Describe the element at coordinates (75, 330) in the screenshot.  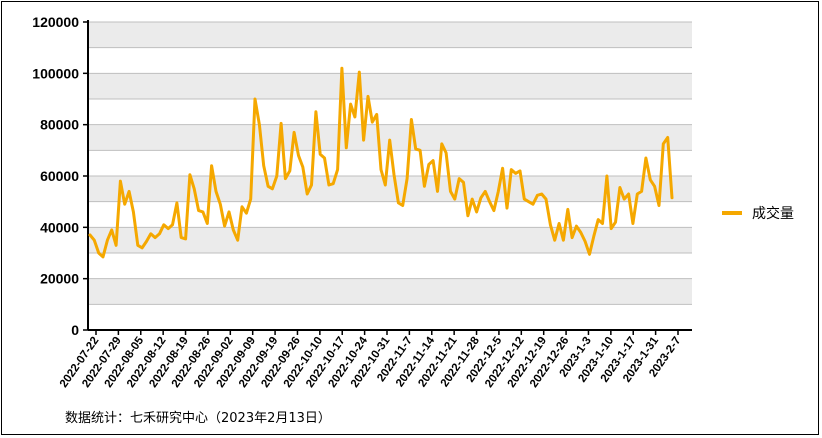
I see `y-tick-label: 0` at that location.